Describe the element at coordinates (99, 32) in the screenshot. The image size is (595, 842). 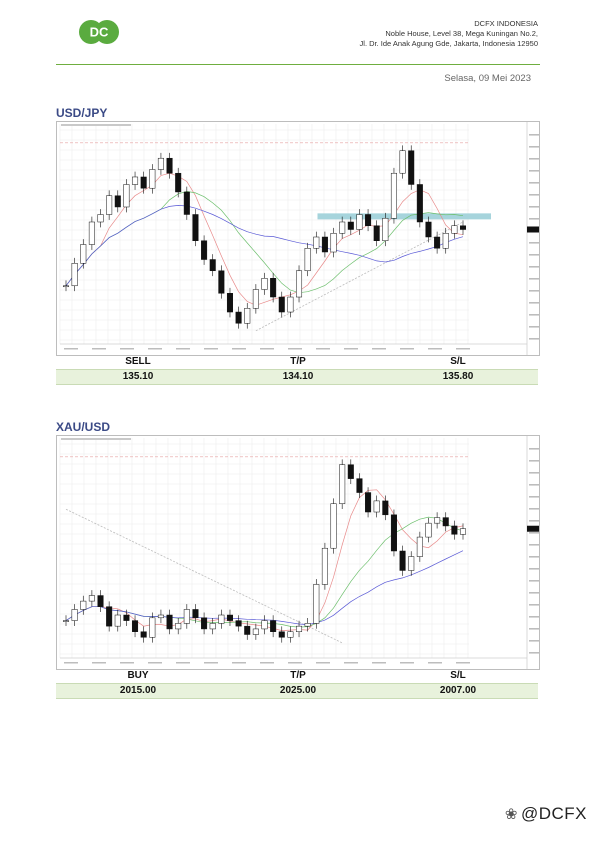
I see `dcfx-logo: DC` at that location.